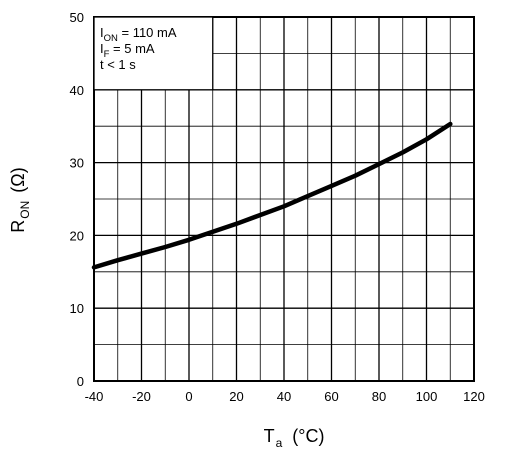 The width and height of the screenshot is (514, 450). Describe the element at coordinates (118, 64) in the screenshot. I see `condition-line: t < 1 s` at that location.